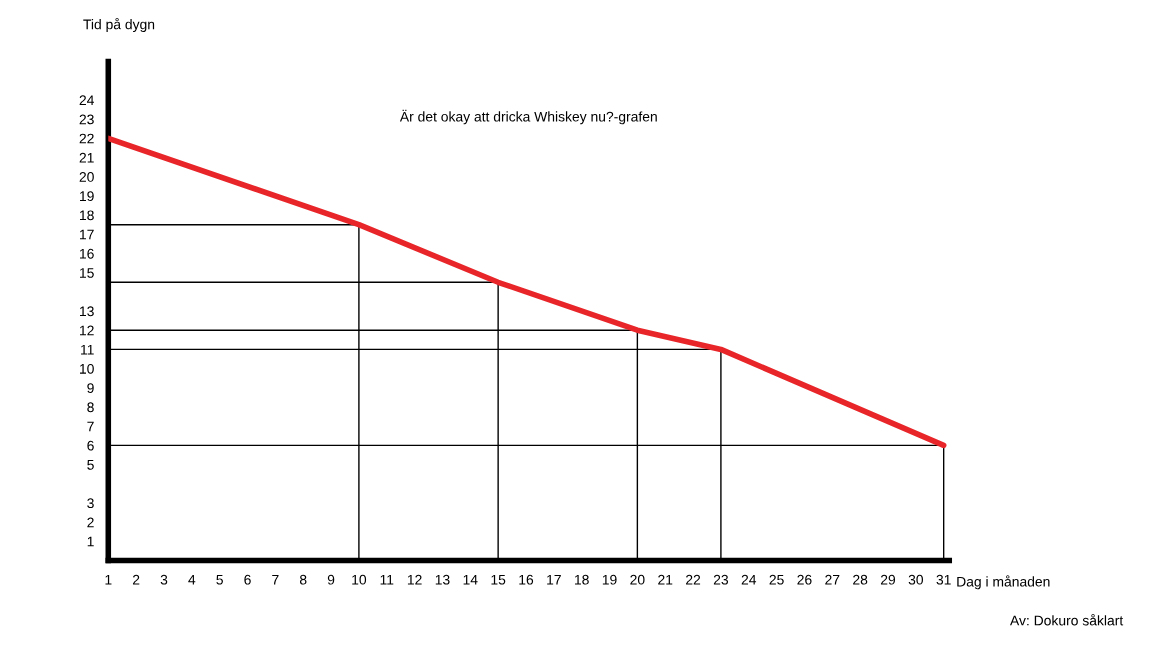 The height and width of the screenshot is (648, 1152). What do you see at coordinates (219, 579) in the screenshot?
I see `x-tick-label: 5` at bounding box center [219, 579].